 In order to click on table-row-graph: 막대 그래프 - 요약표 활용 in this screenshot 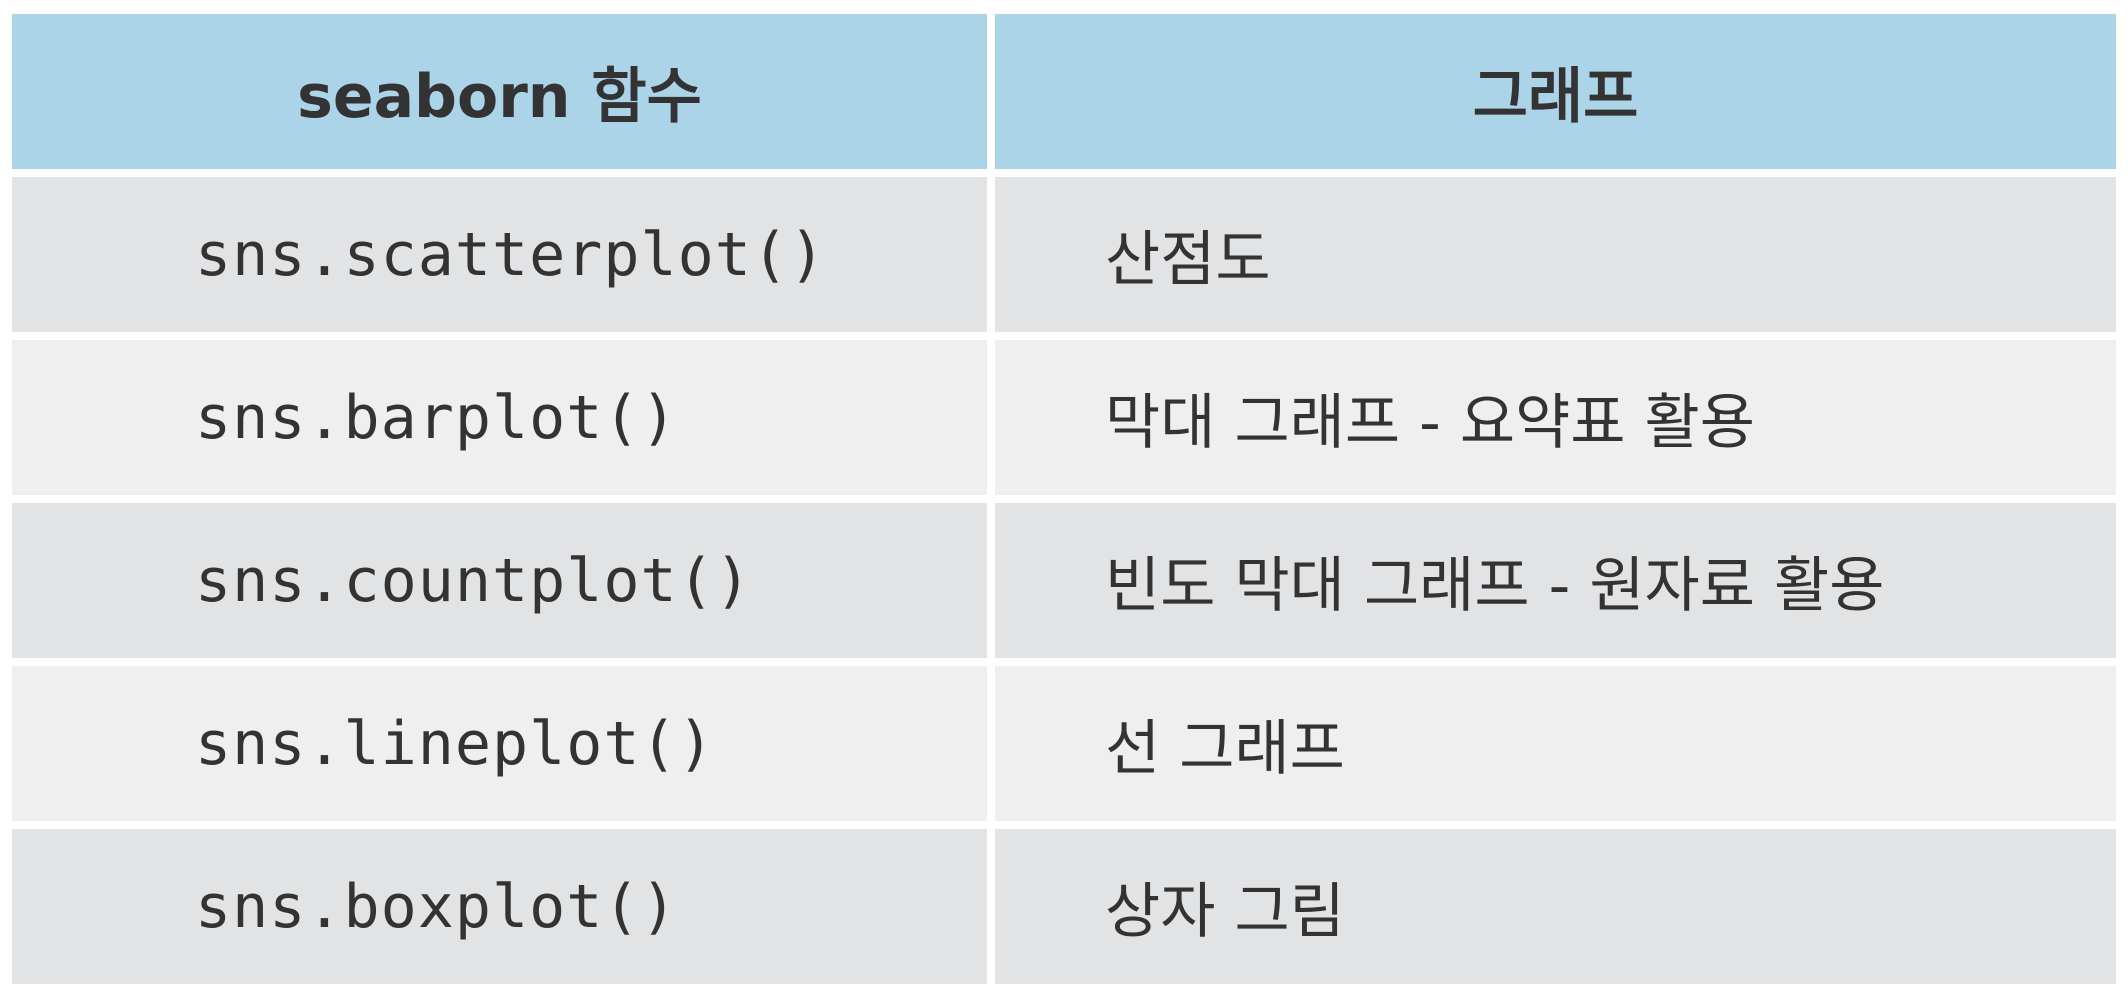, I will do `click(1555, 417)`.